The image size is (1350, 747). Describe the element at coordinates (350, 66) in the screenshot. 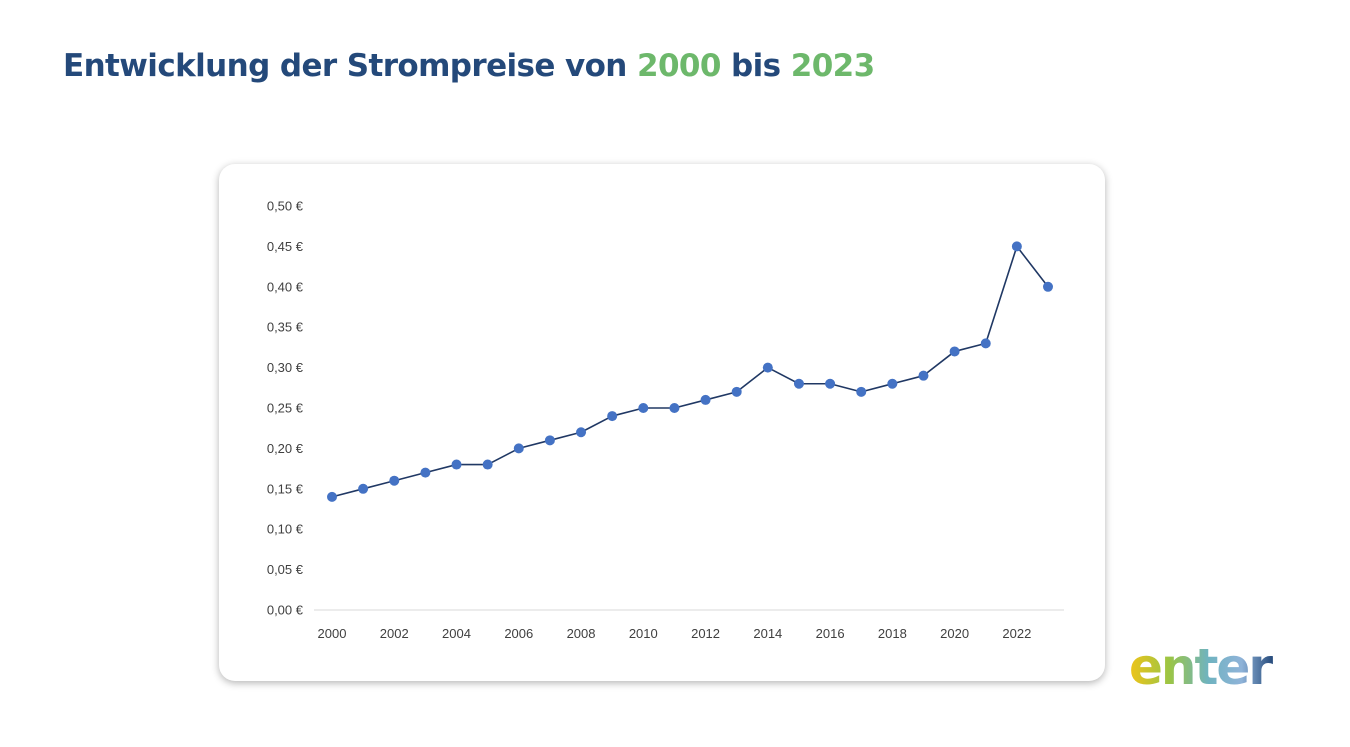

I see `title-text-start: Entwicklung der Strompreise von` at that location.